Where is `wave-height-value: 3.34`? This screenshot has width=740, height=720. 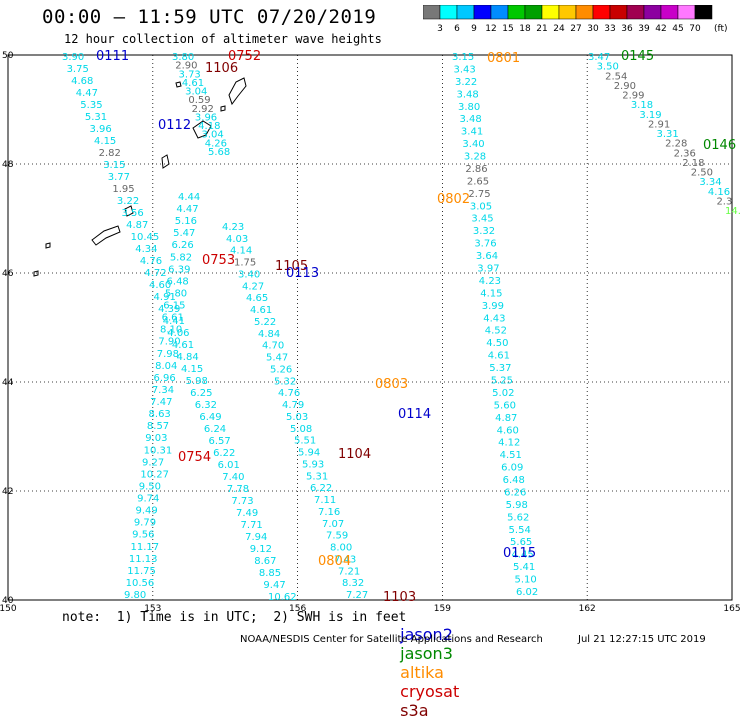 wave-height-value: 3.34 is located at coordinates (710, 182).